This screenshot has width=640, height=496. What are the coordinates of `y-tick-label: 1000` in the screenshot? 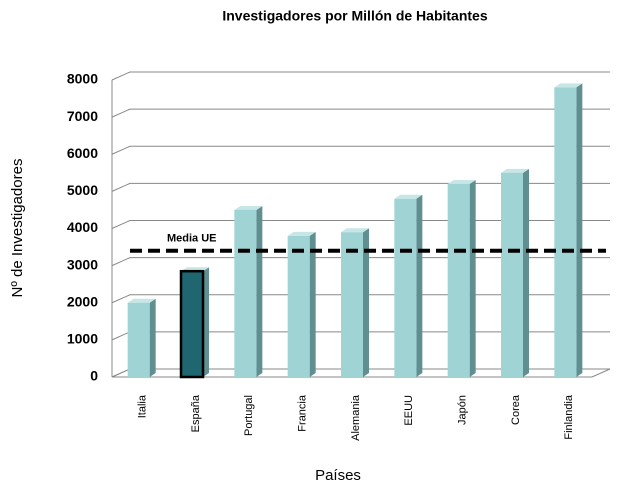 It's located at (82, 339).